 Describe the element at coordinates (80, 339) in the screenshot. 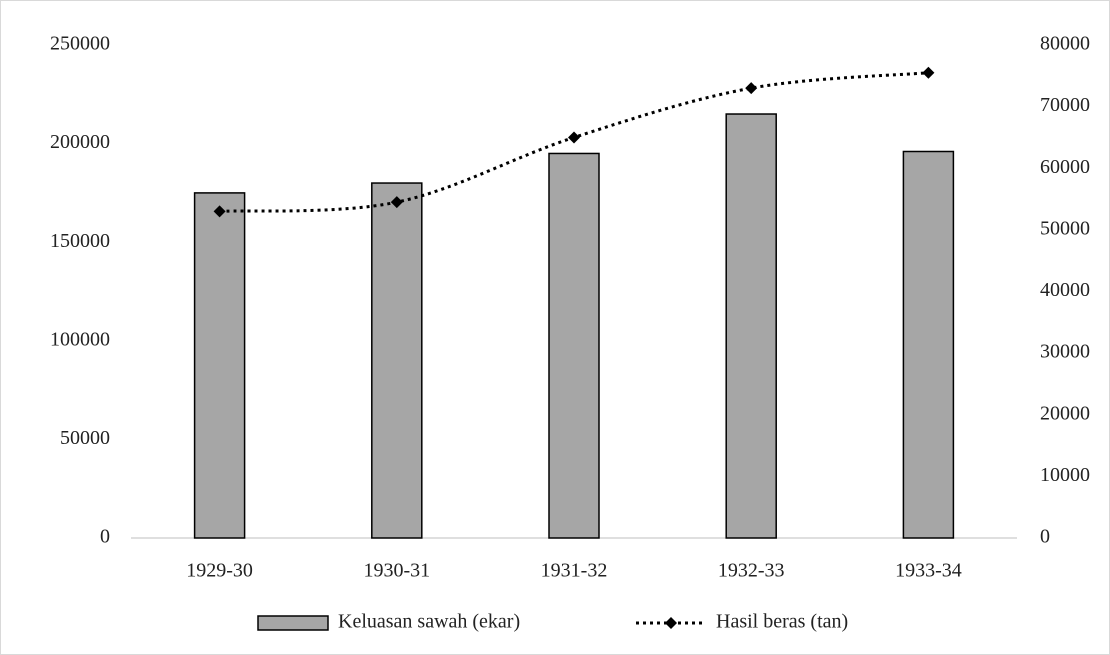

I see `y-tick-label: 100000` at that location.